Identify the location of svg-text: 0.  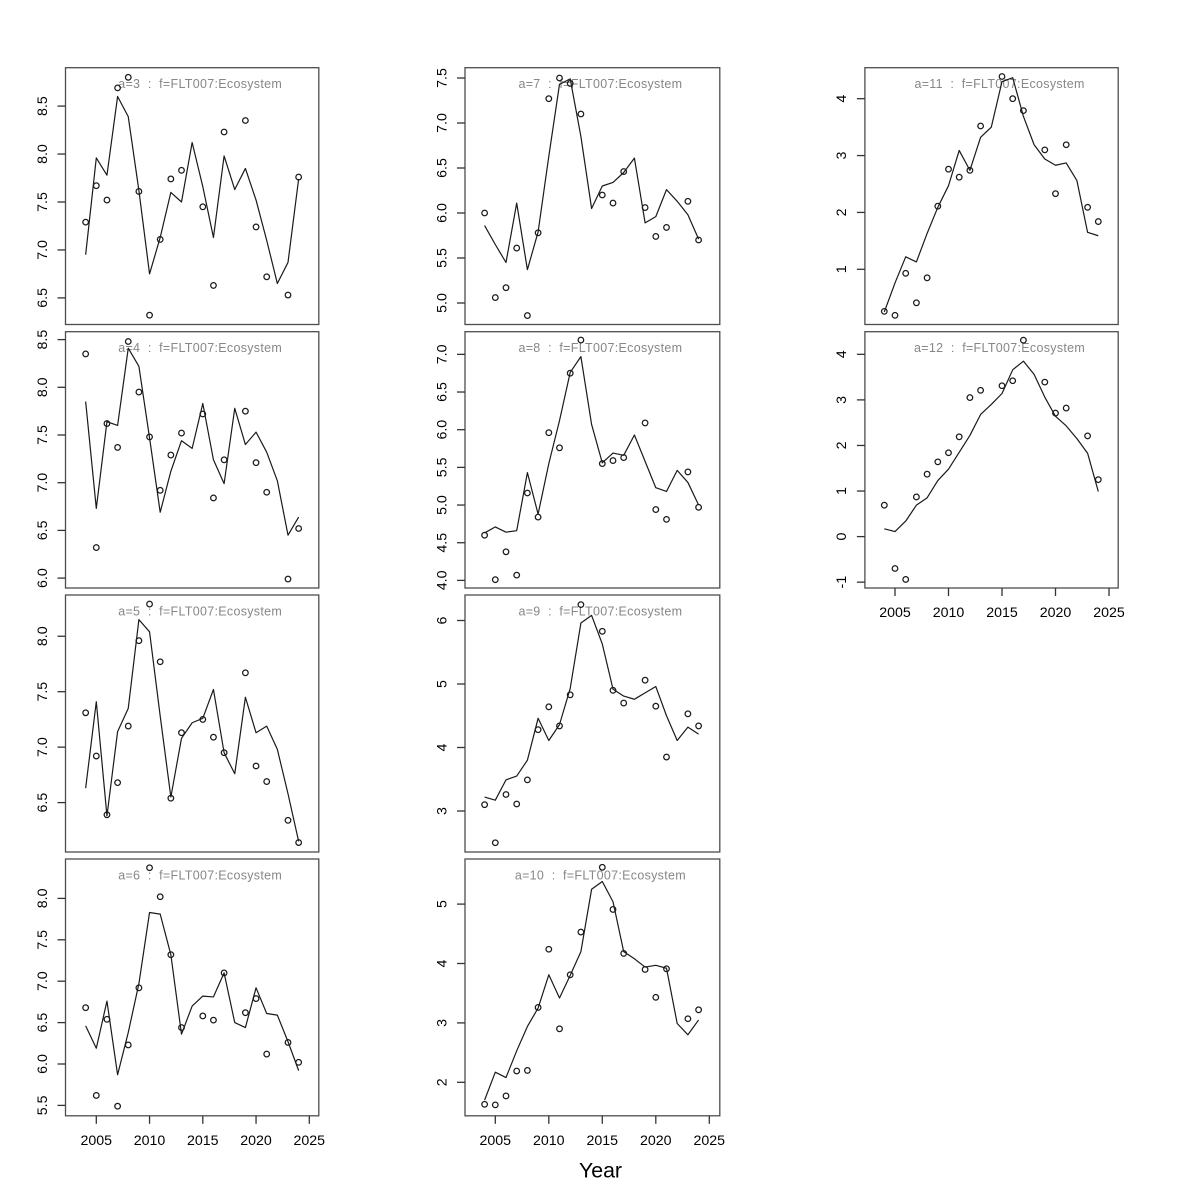
(842, 537).